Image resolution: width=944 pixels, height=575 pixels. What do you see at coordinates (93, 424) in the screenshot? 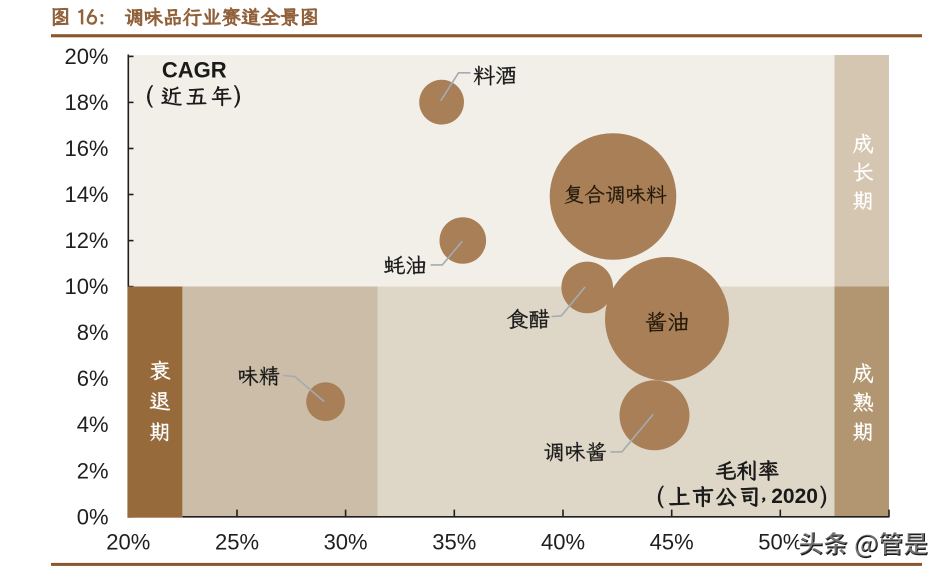
I see `svg-text: 4%` at bounding box center [93, 424].